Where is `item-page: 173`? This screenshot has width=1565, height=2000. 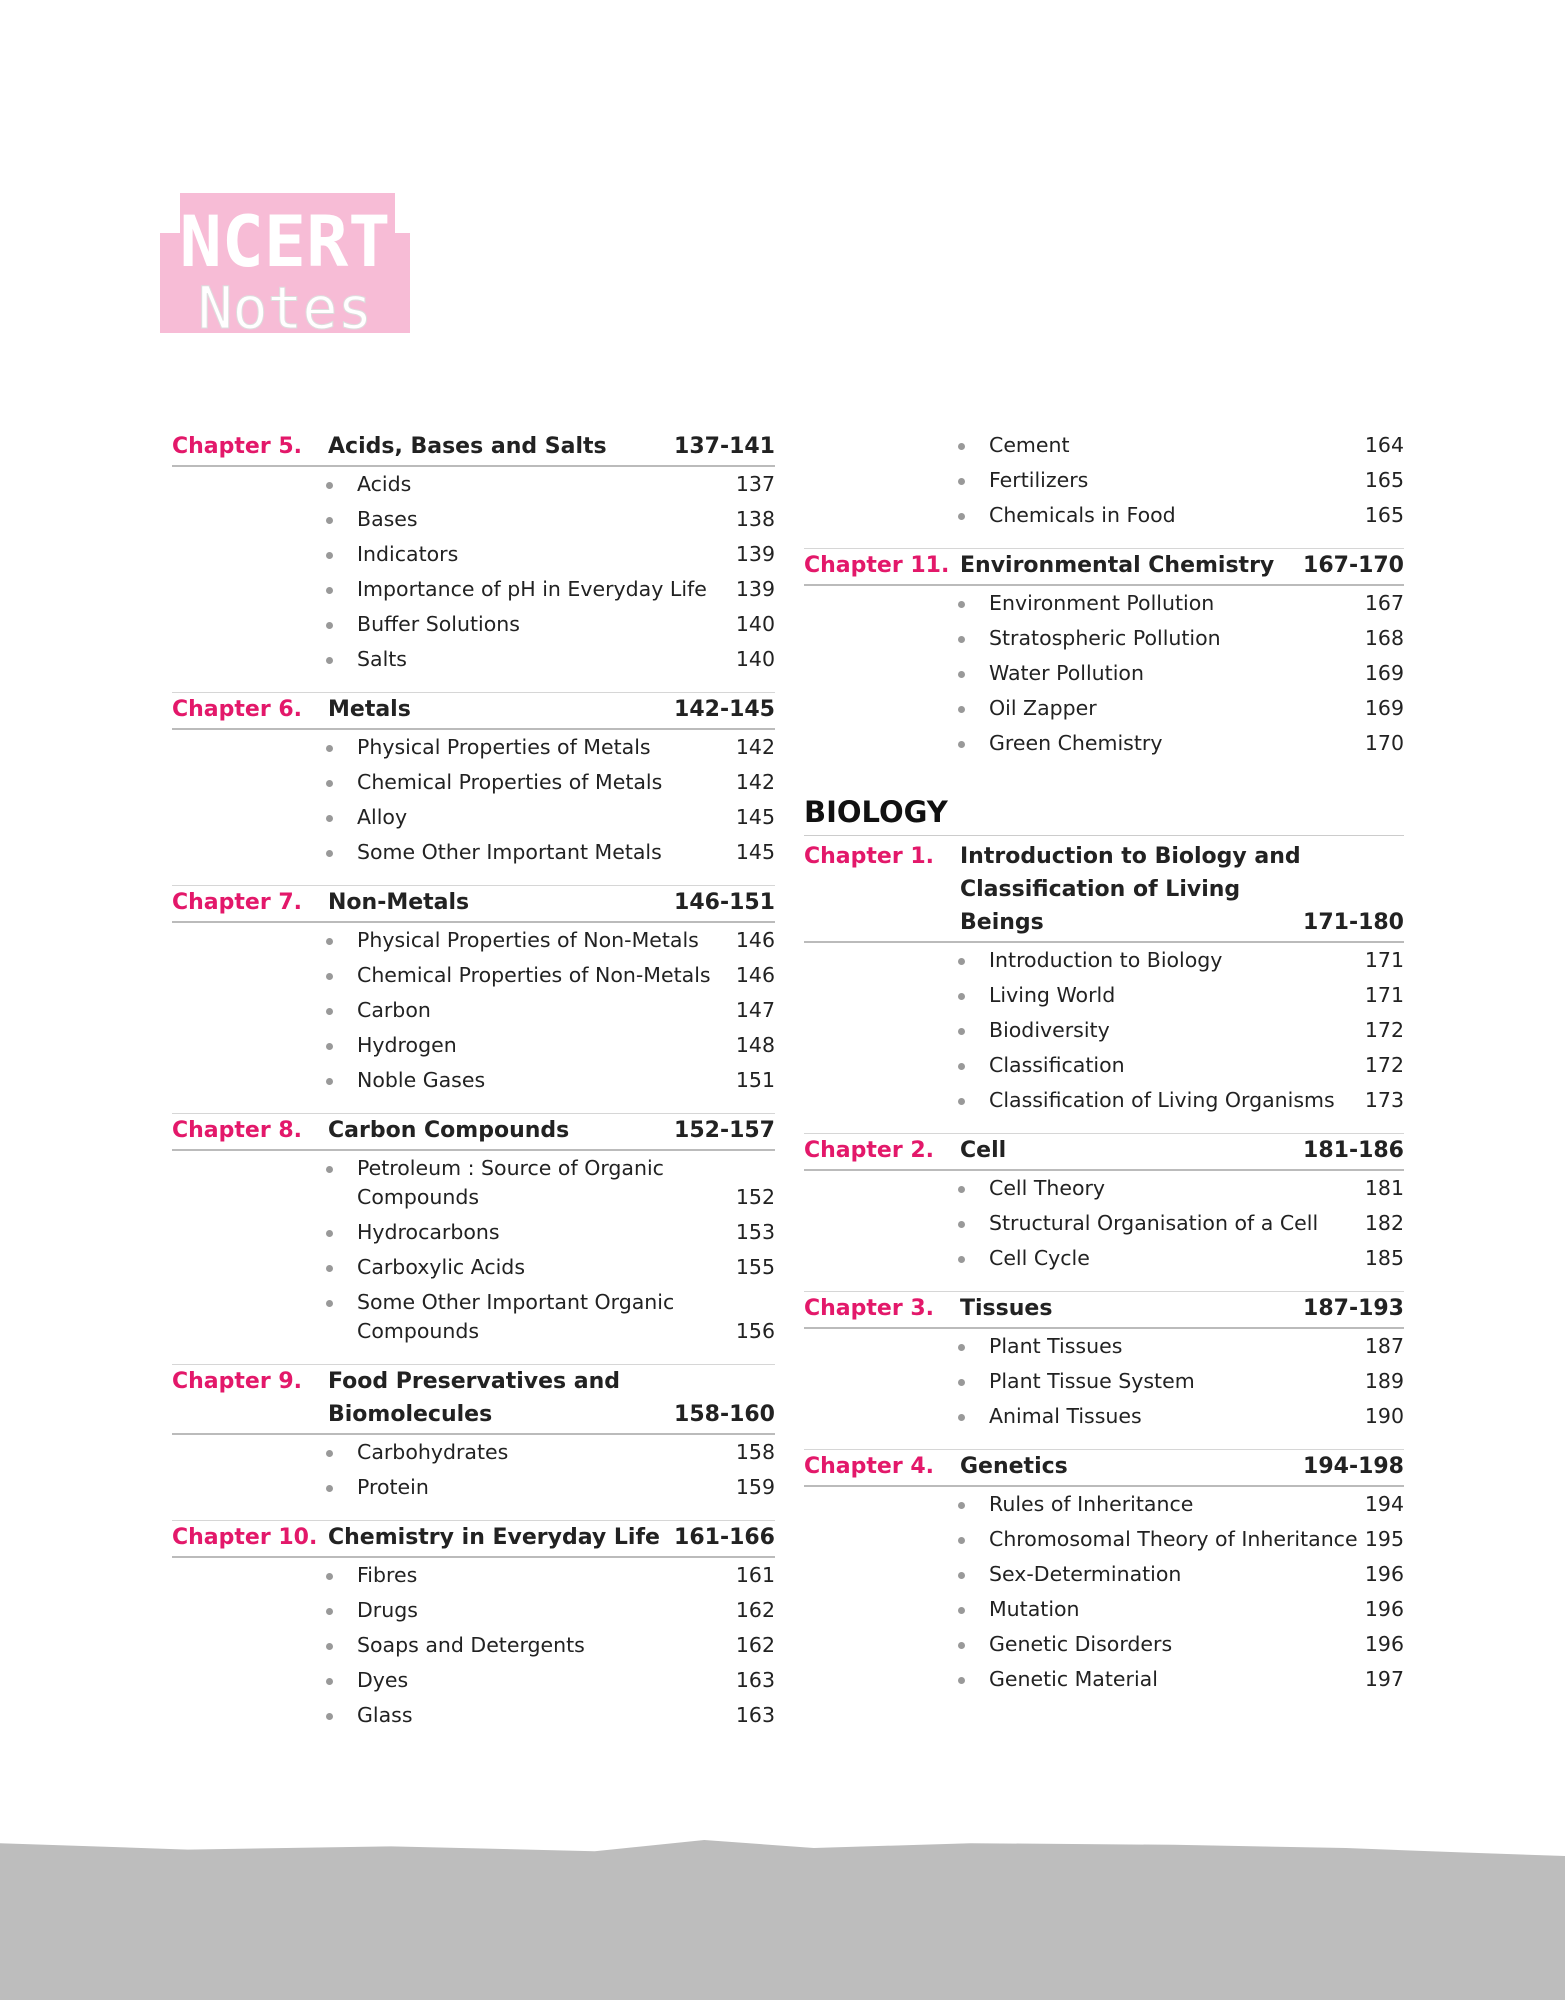
item-page: 173 is located at coordinates (1384, 1100).